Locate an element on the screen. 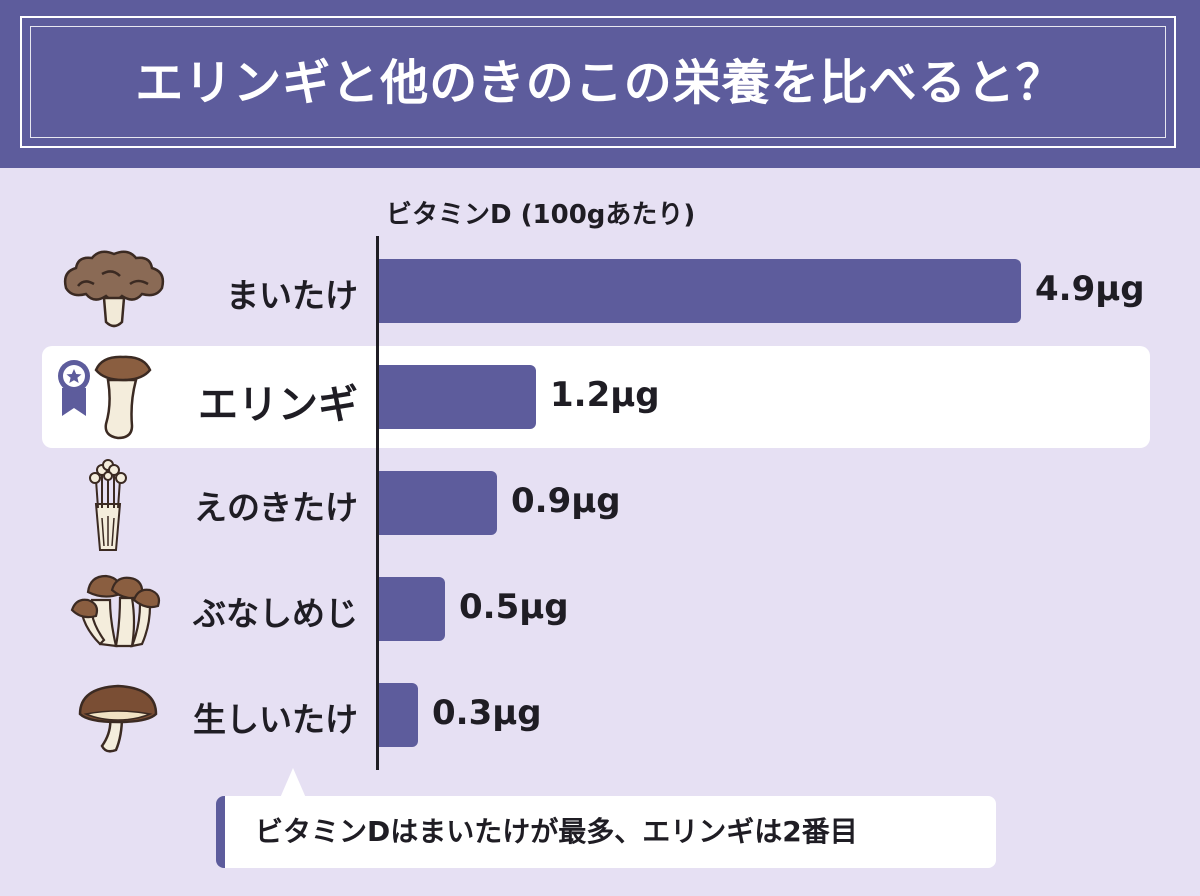 The width and height of the screenshot is (1200, 896). data-label: 0.3μg is located at coordinates (487, 713).